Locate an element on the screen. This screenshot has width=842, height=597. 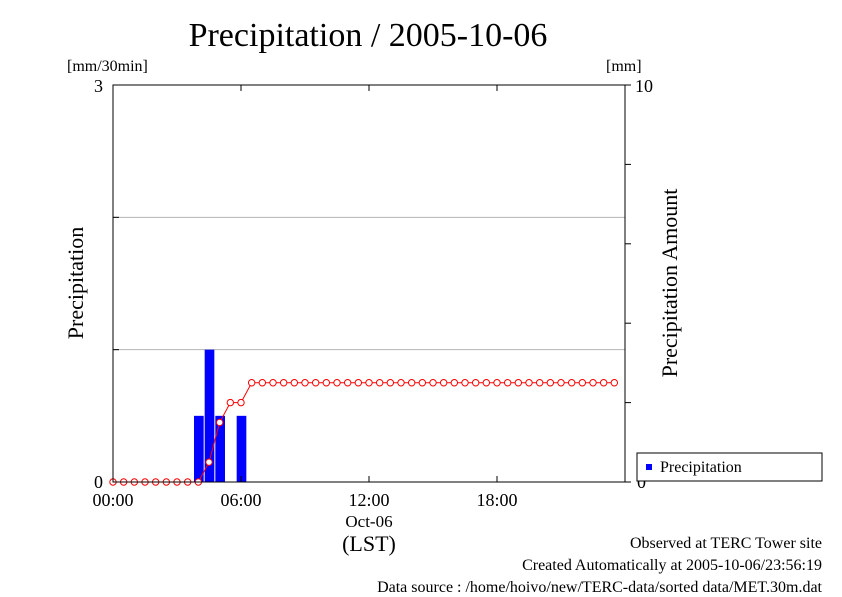
x-date-label: Oct-06 is located at coordinates (368, 521).